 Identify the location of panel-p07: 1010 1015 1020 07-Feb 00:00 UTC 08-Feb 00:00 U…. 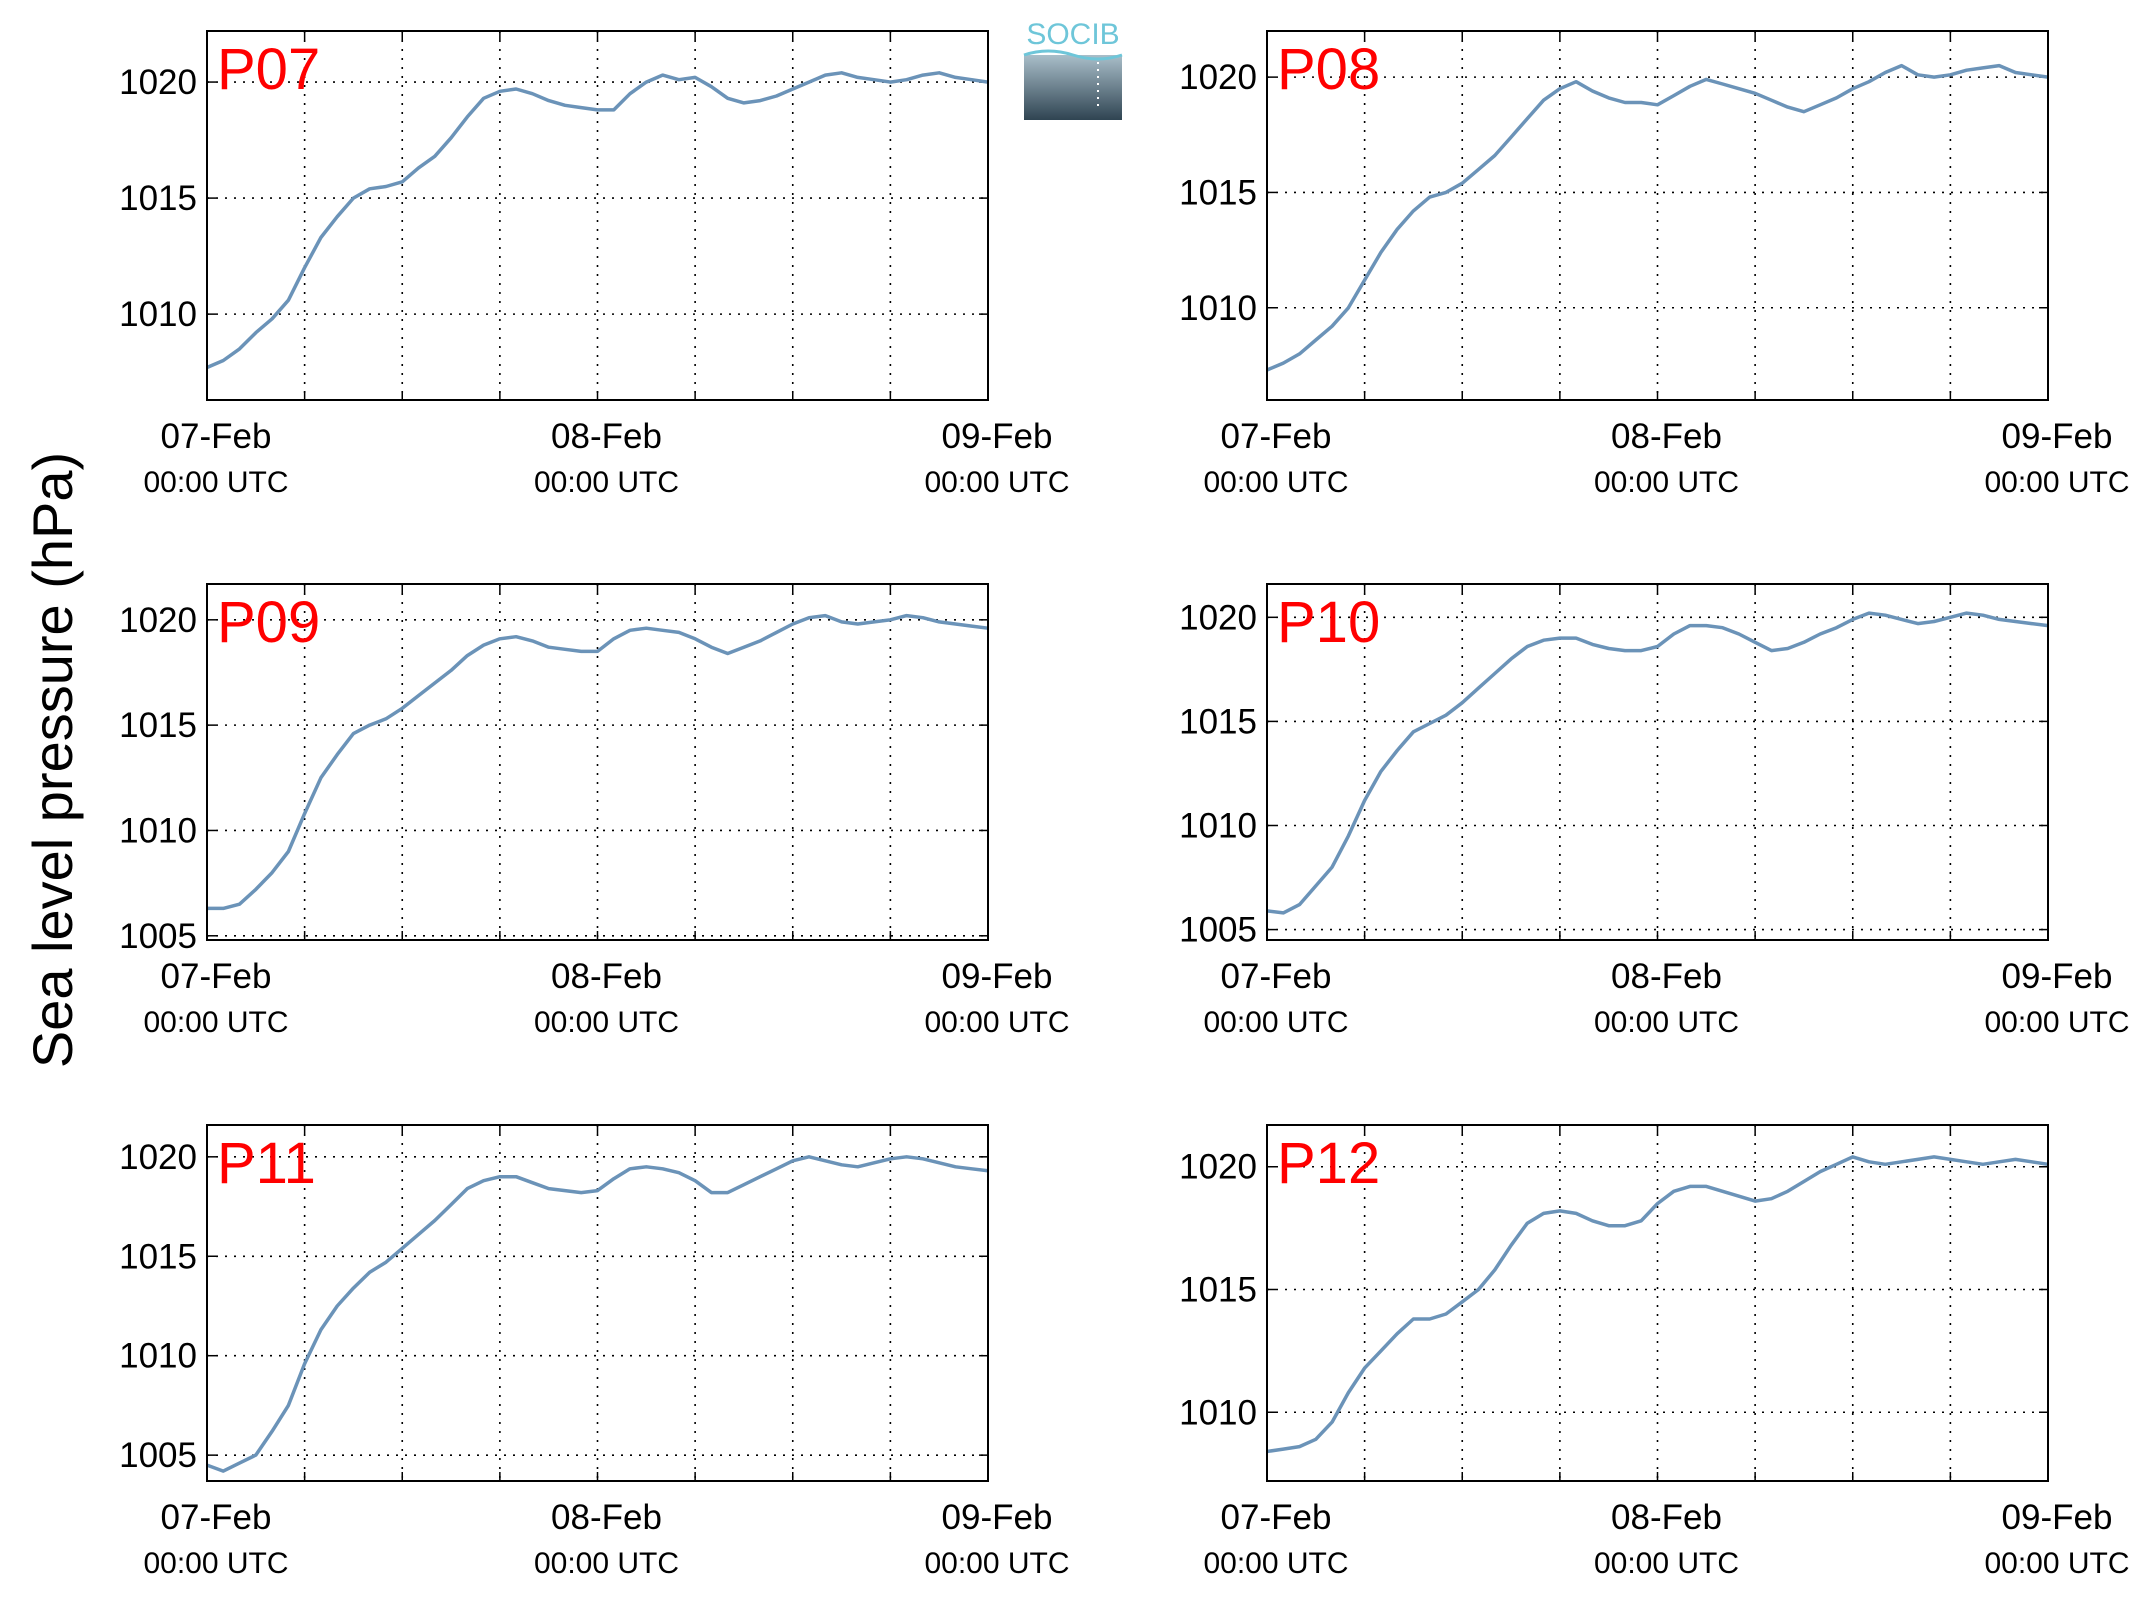
(594, 264).